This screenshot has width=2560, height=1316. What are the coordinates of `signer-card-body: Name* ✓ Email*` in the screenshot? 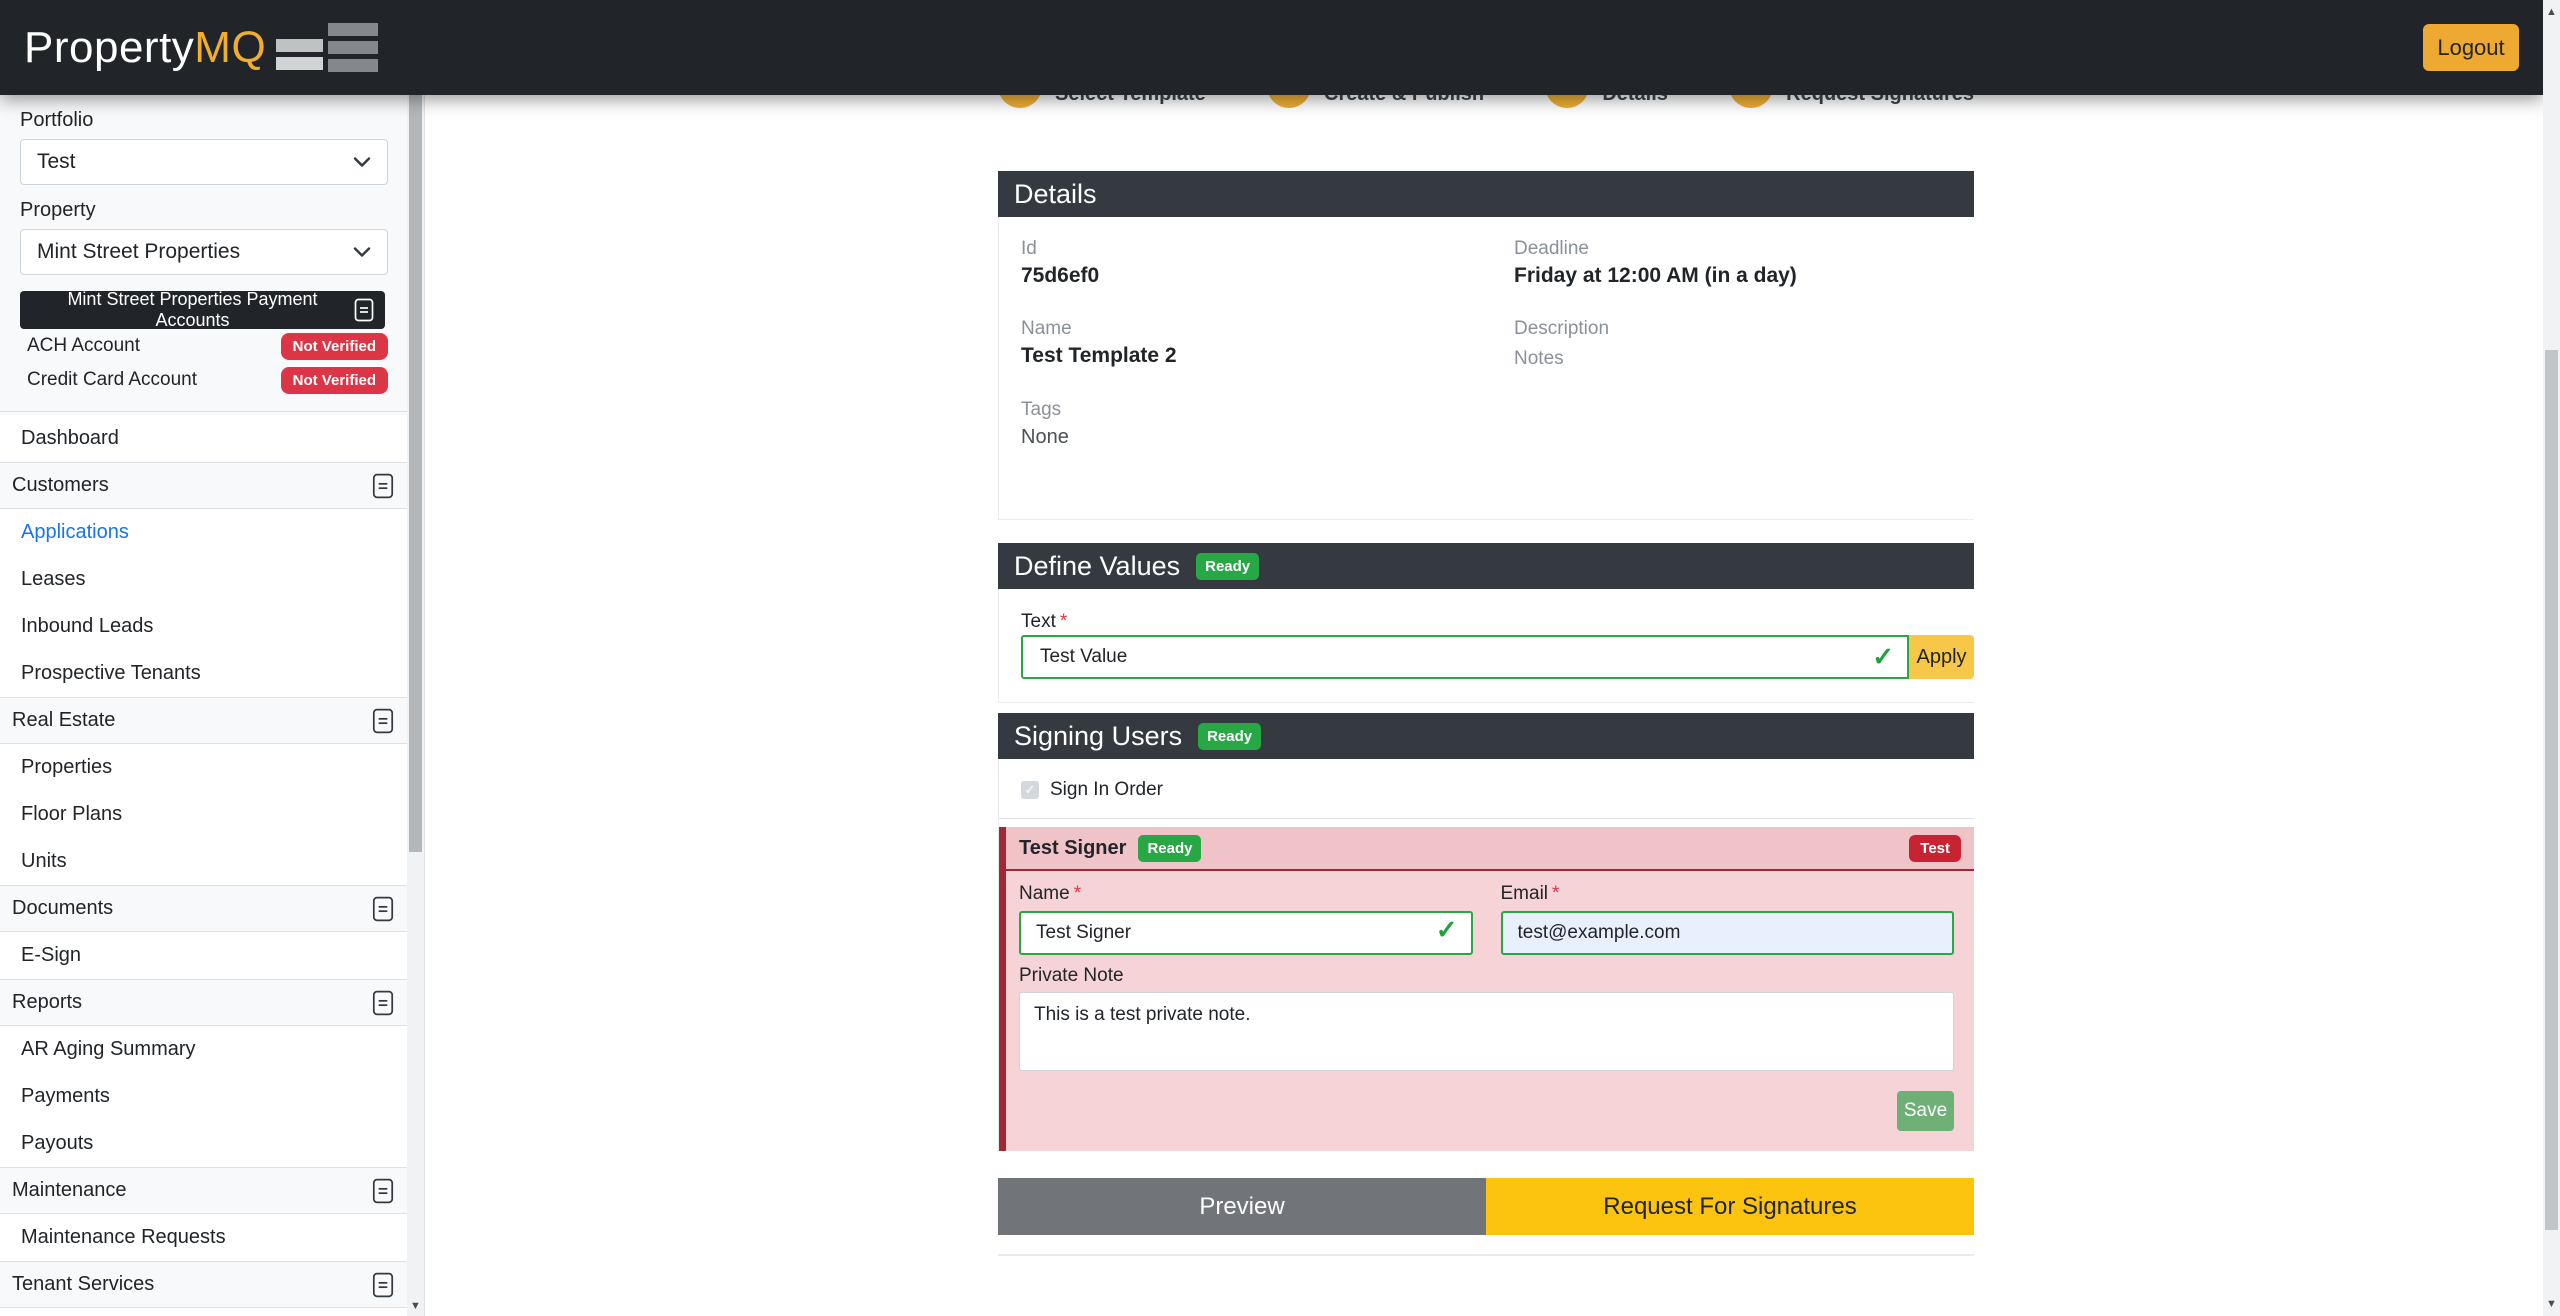 It's located at (1490, 1011).